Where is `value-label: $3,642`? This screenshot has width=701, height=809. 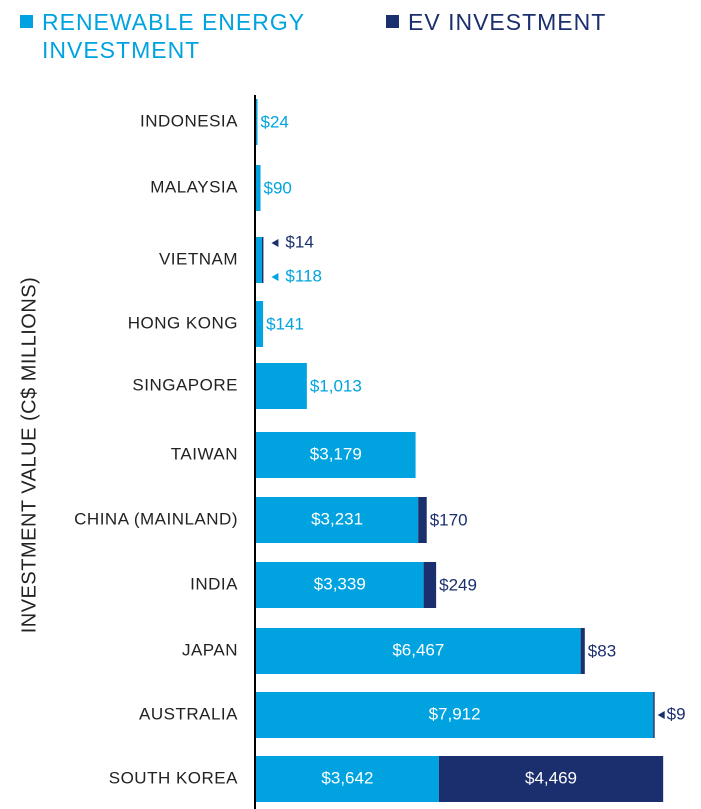 value-label: $3,642 is located at coordinates (347, 777).